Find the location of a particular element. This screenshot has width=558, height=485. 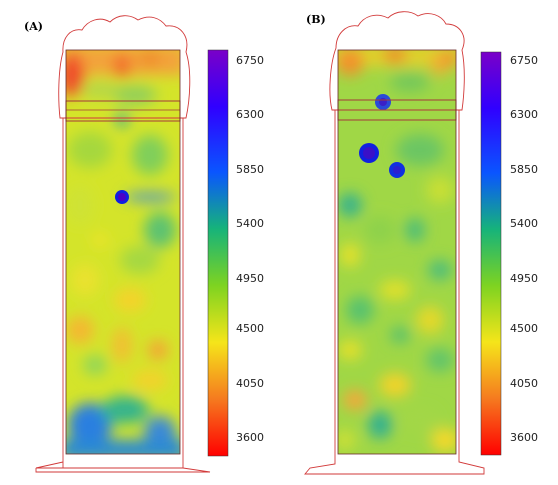

colorbar-b-tick: 4500 is located at coordinates (524, 328).